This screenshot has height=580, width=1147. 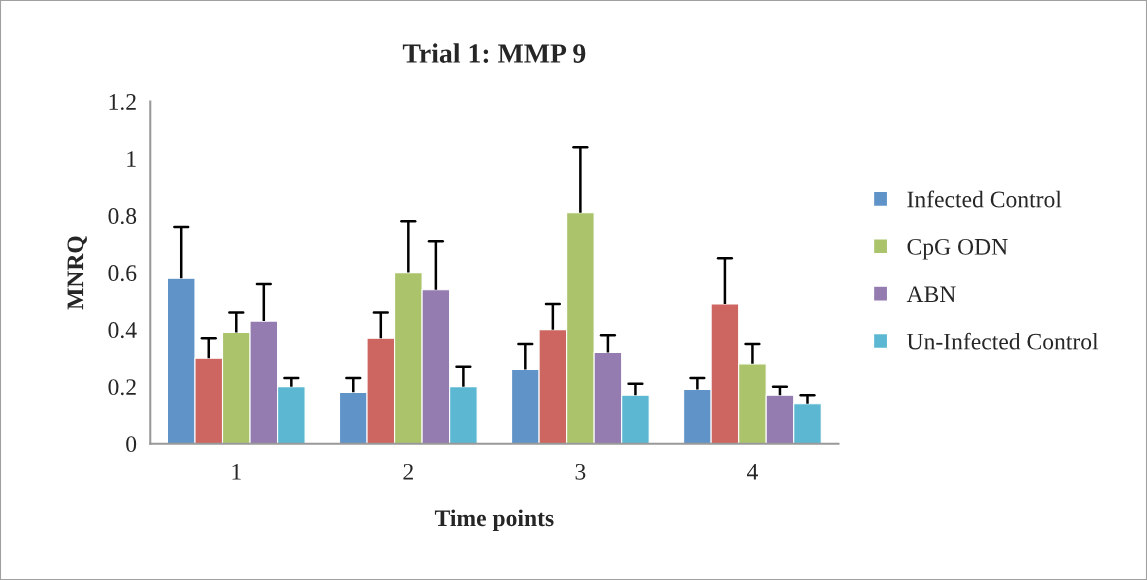 I want to click on legend-label: Infected Control, so click(x=984, y=199).